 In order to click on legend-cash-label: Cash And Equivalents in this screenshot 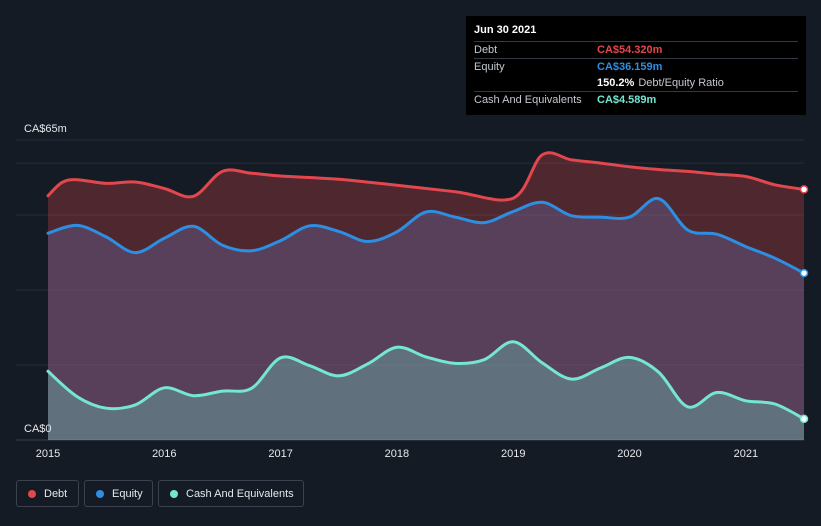, I will do `click(240, 493)`.